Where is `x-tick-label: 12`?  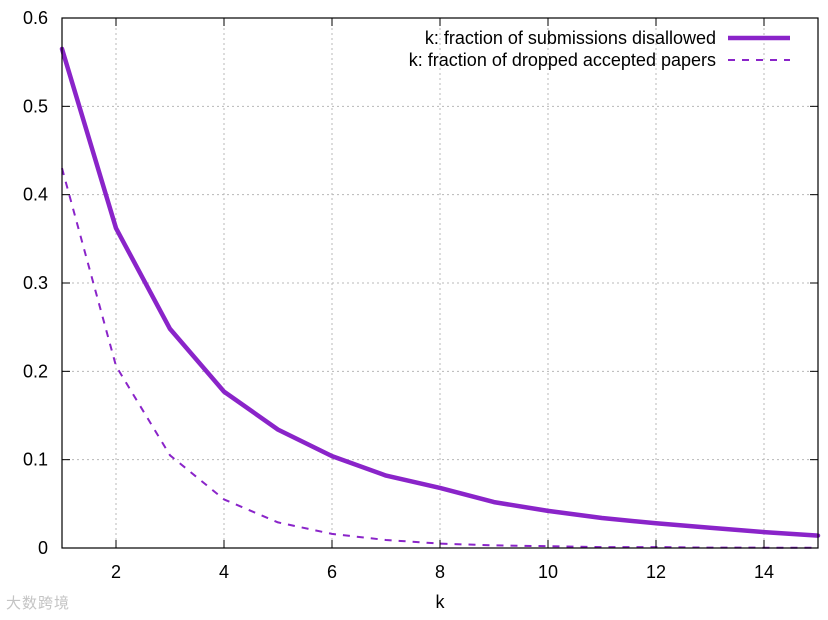
x-tick-label: 12 is located at coordinates (656, 572).